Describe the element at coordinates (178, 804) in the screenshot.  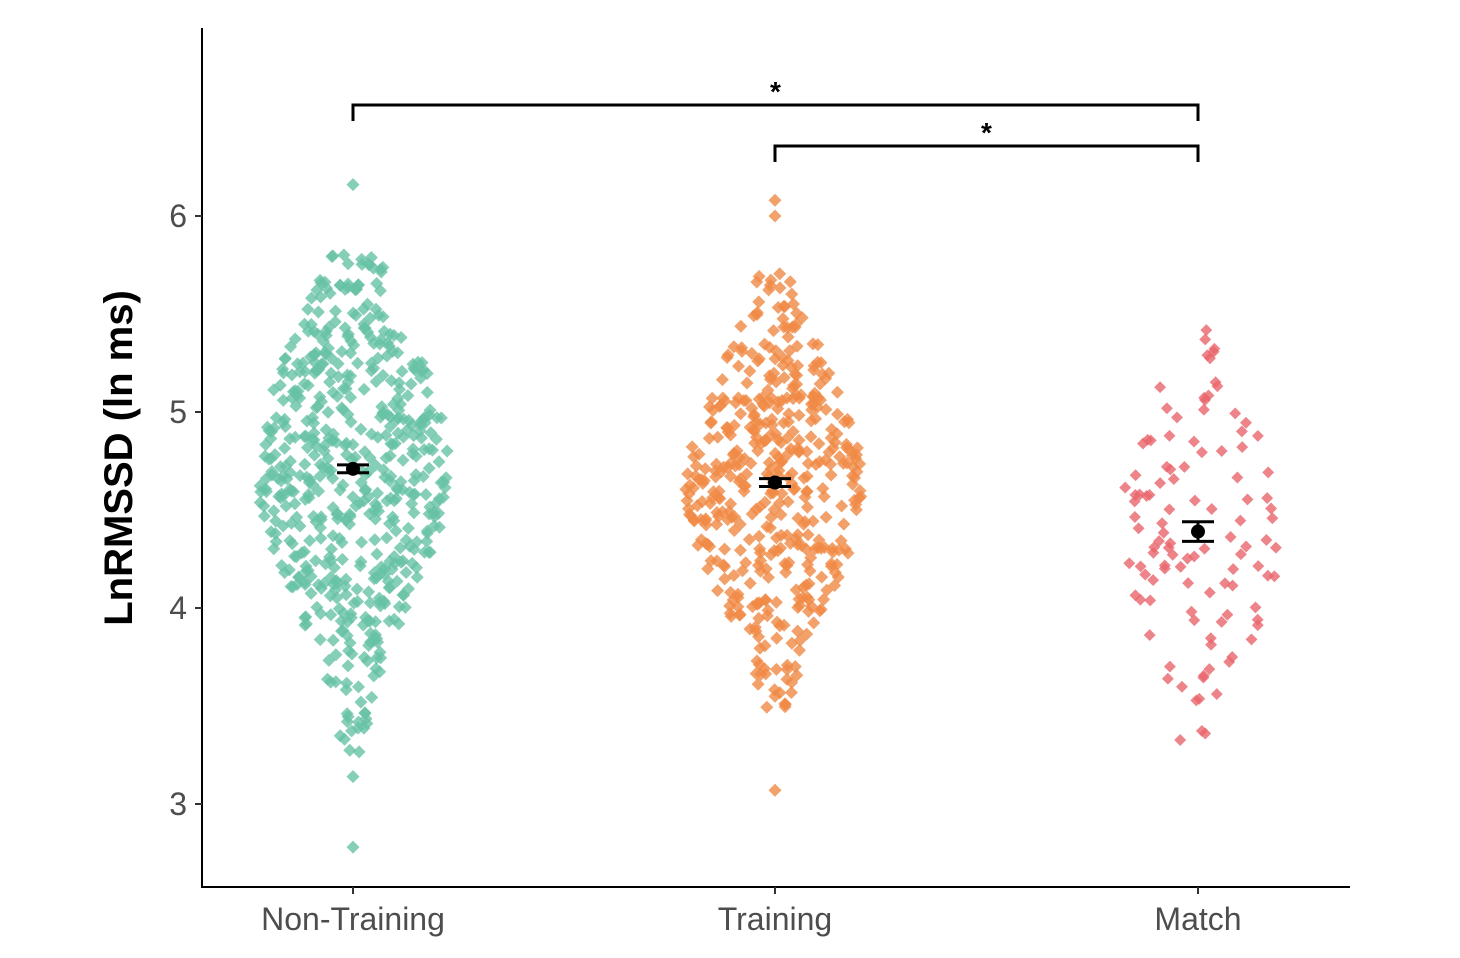
I see `y-tick-label: 3` at that location.